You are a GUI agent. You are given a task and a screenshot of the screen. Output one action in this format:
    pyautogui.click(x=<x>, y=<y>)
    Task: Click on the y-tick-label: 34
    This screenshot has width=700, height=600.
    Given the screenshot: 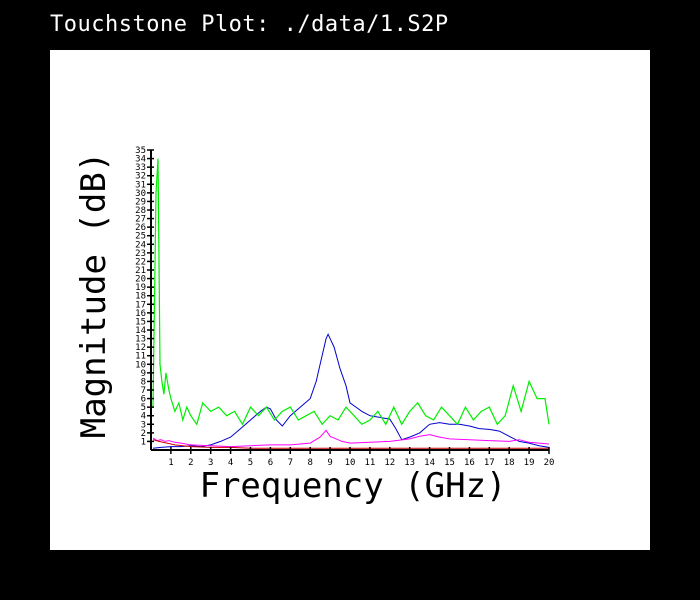 What is the action you would take?
    pyautogui.click(x=140, y=160)
    